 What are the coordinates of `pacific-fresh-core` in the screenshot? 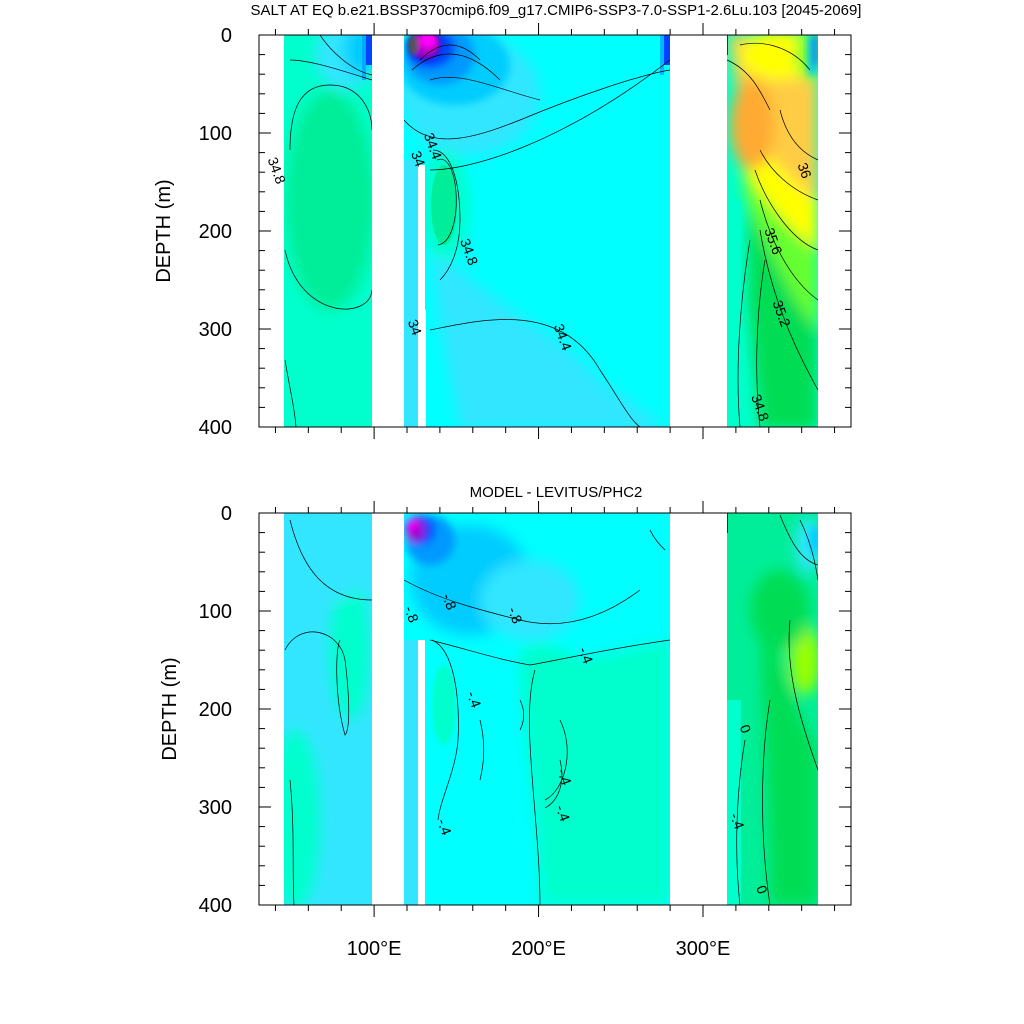 It's located at (424, 47).